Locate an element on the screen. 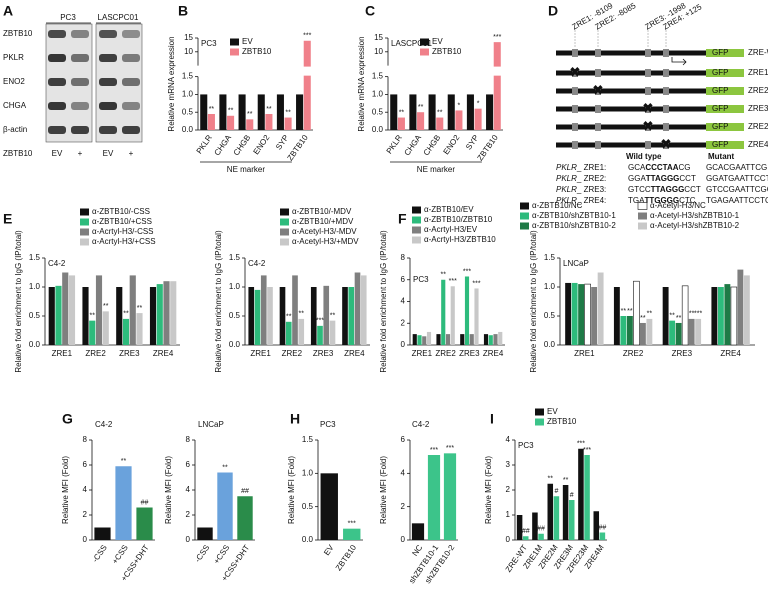 The width and height of the screenshot is (768, 594). legend-label: α-ZBTB10/shZBTB10-1 is located at coordinates (574, 215).